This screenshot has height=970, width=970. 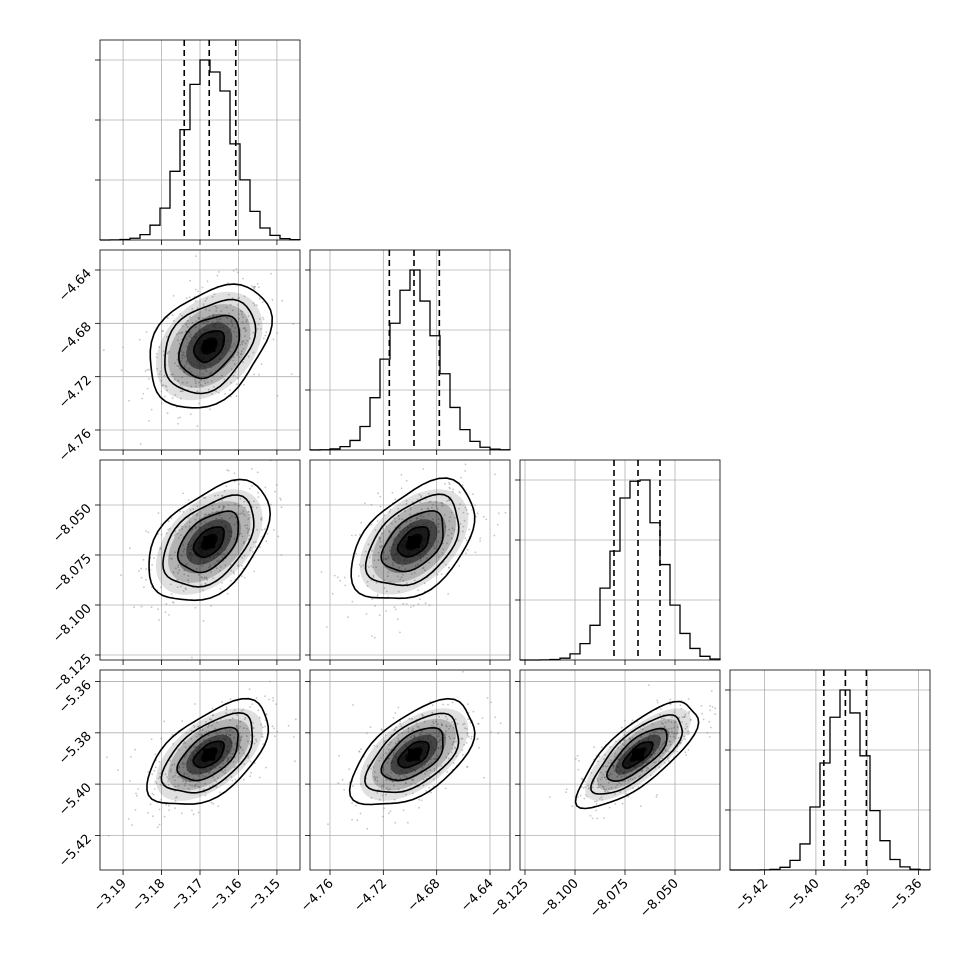 I want to click on panel-background, so click(x=620, y=560).